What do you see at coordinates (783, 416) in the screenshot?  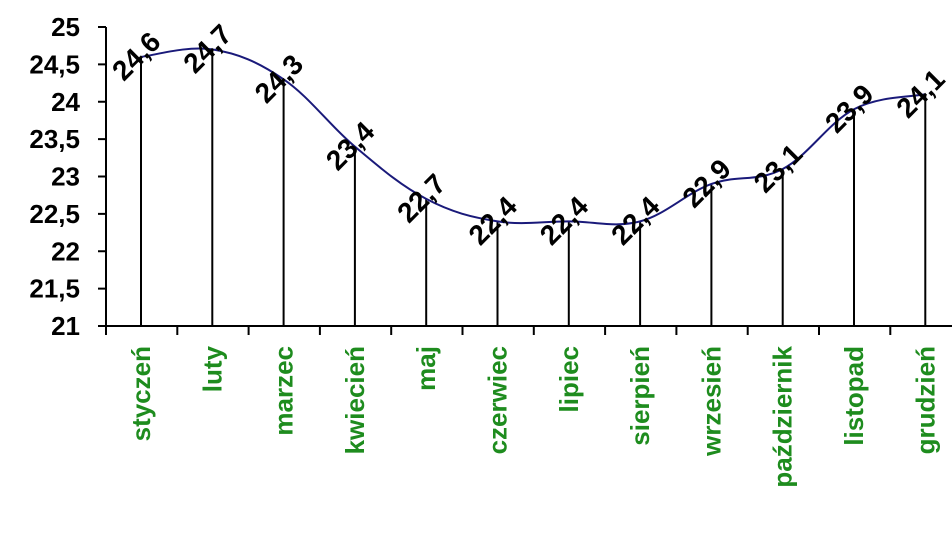 I see `x-tick-label: październik` at bounding box center [783, 416].